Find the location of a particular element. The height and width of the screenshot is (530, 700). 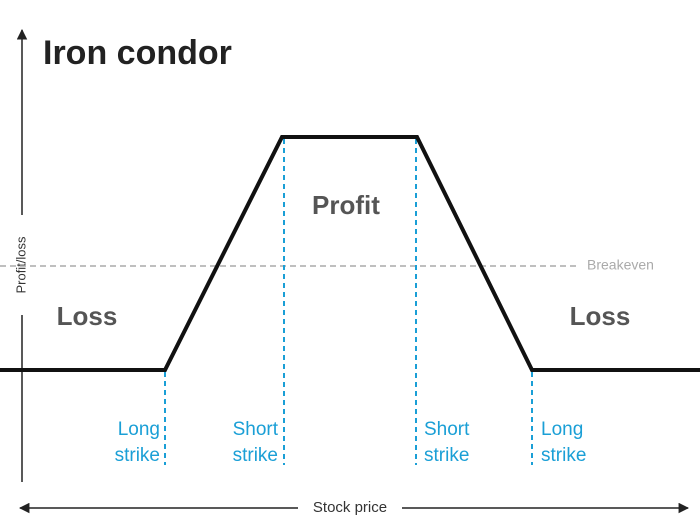

x-axis-label: Stock price is located at coordinates (350, 507).